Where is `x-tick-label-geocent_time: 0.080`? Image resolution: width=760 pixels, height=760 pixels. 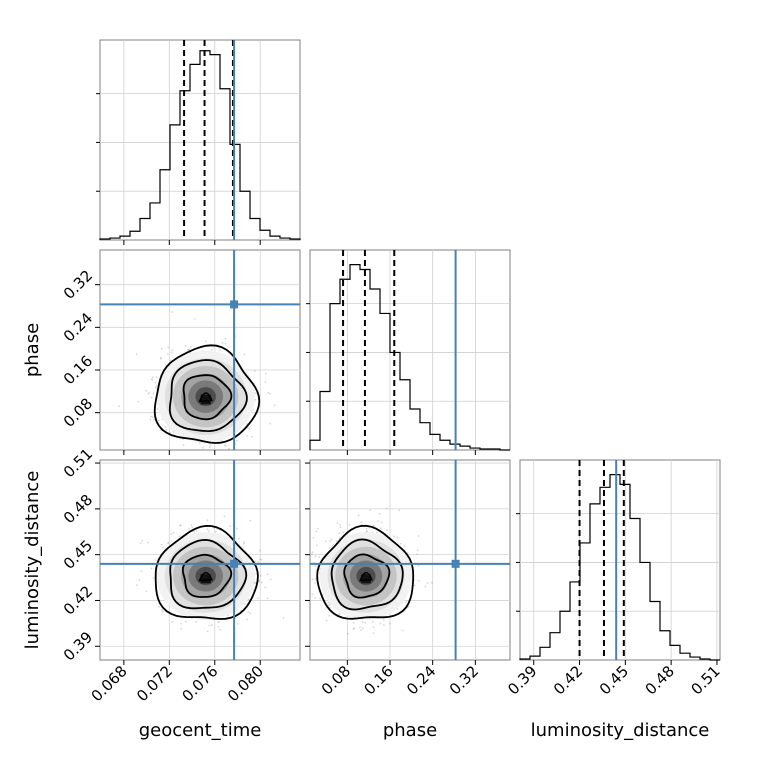
x-tick-label-geocent_time: 0.080 is located at coordinates (245, 683).